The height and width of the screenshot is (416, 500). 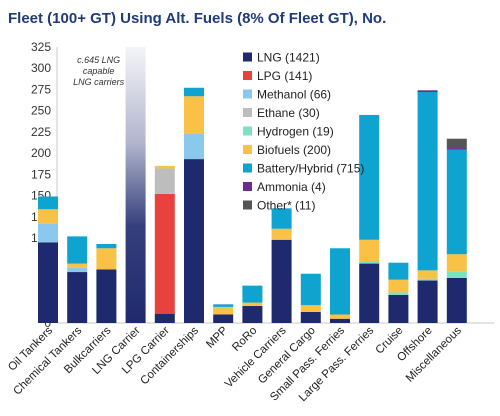 What do you see at coordinates (247, 131) in the screenshot?
I see `legend-swatch-hydrogen` at bounding box center [247, 131].